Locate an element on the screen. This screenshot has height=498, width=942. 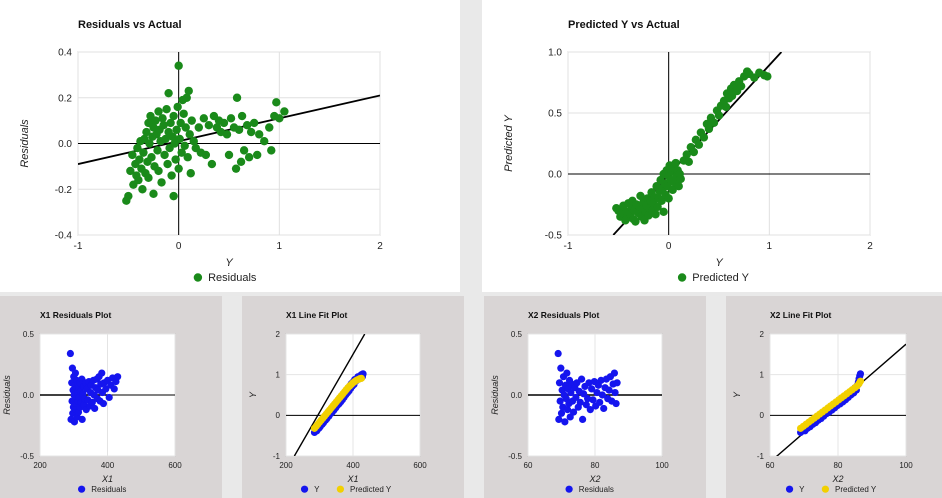
x-tick-label: 1 is located at coordinates (280, 246).